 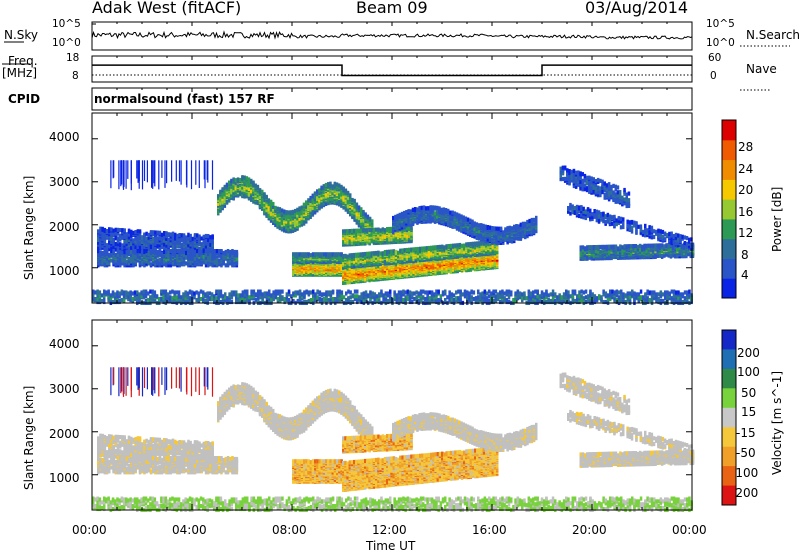 I want to click on vel-cbar-m100: -100, so click(x=745, y=473).